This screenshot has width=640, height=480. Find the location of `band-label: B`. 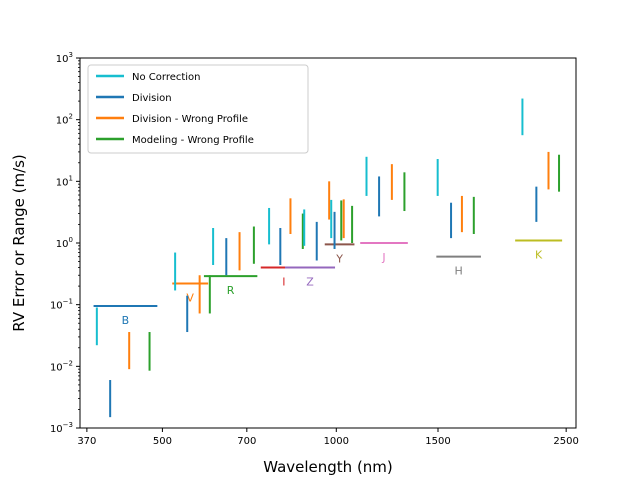

band-label: B is located at coordinates (126, 320).